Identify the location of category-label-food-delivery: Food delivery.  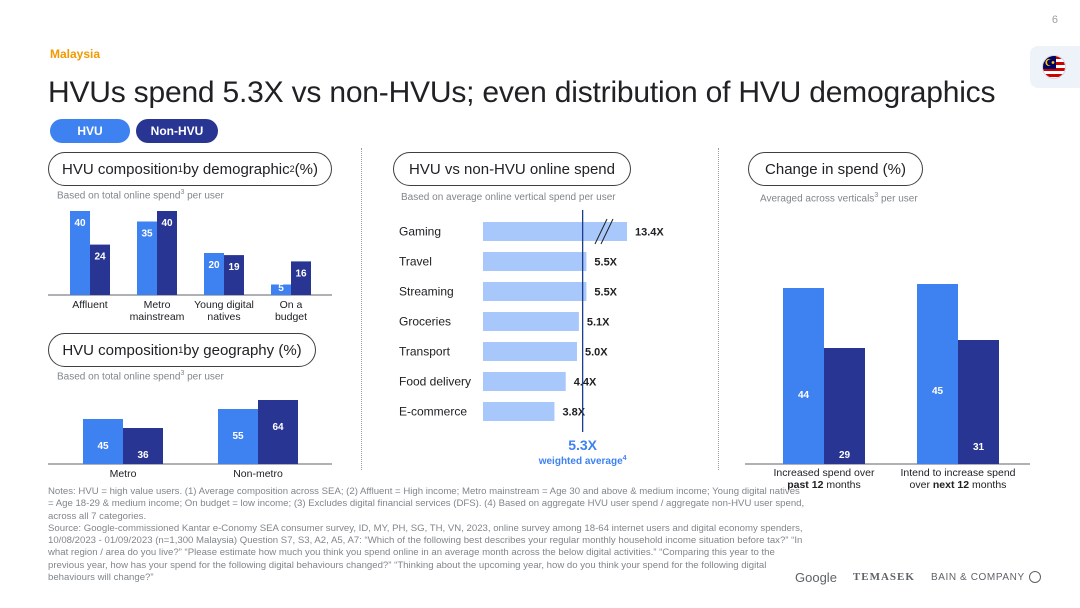
(435, 382).